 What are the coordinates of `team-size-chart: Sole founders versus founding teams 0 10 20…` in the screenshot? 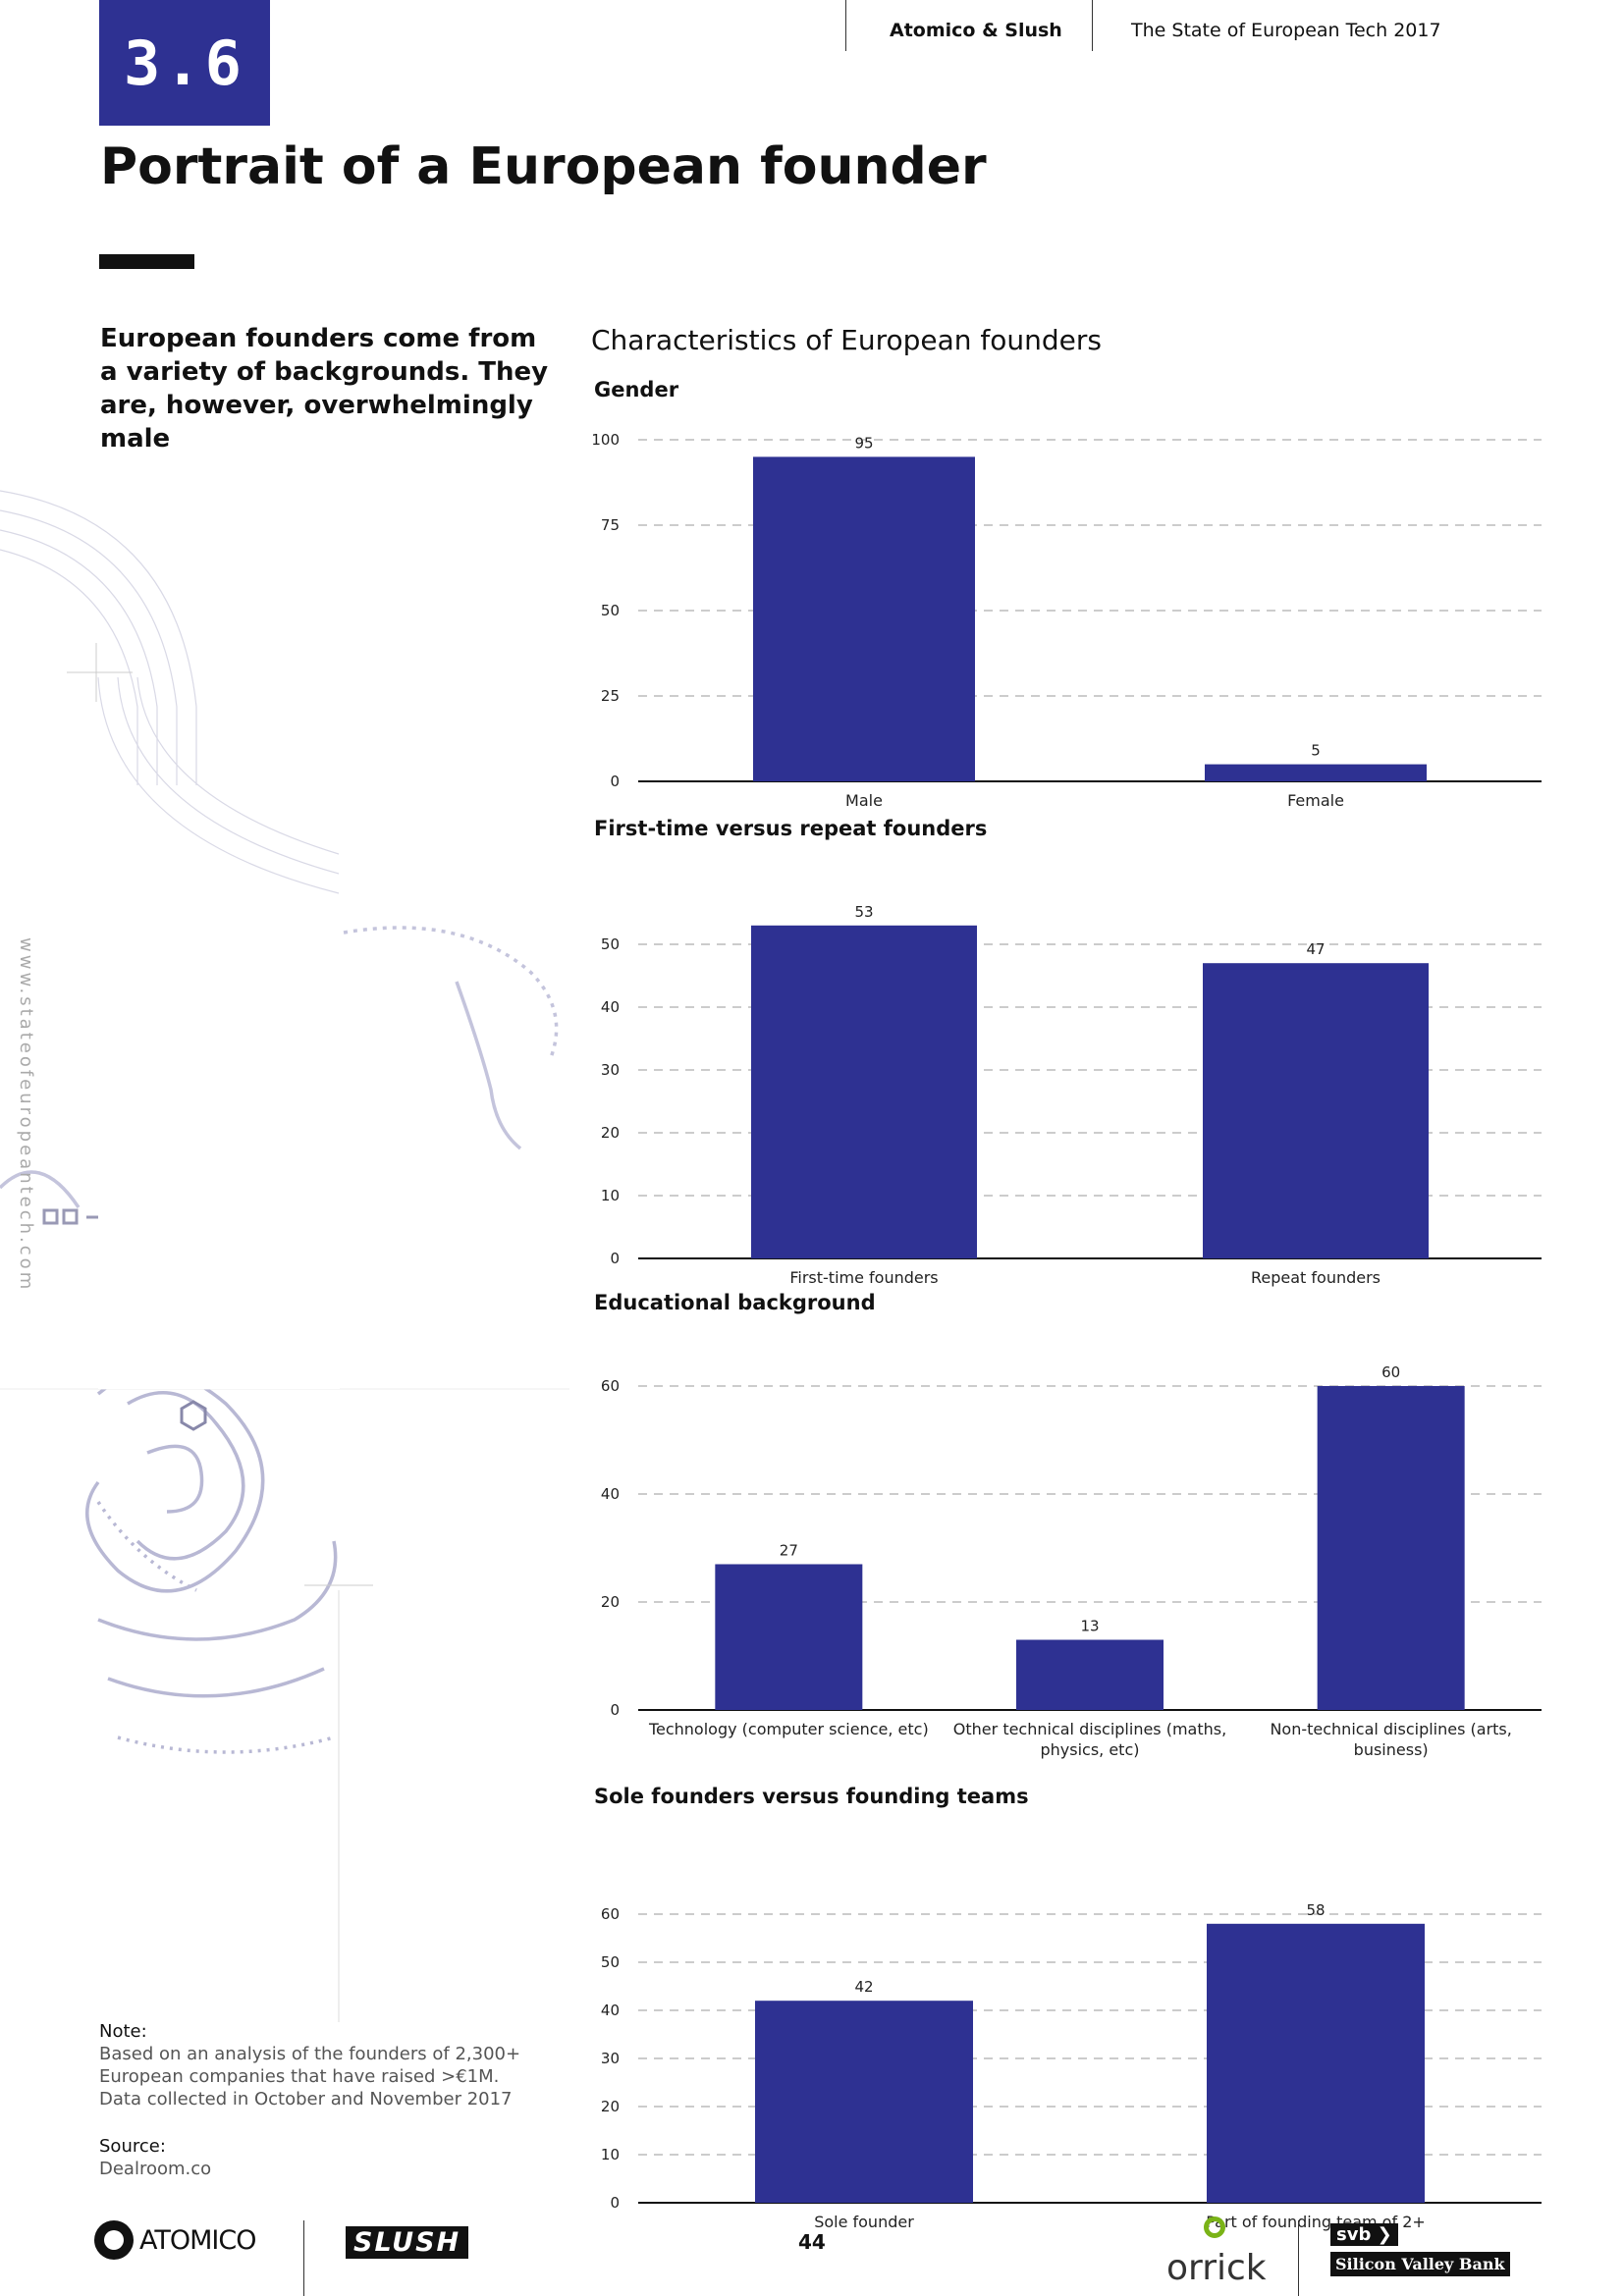 It's located at (1068, 2008).